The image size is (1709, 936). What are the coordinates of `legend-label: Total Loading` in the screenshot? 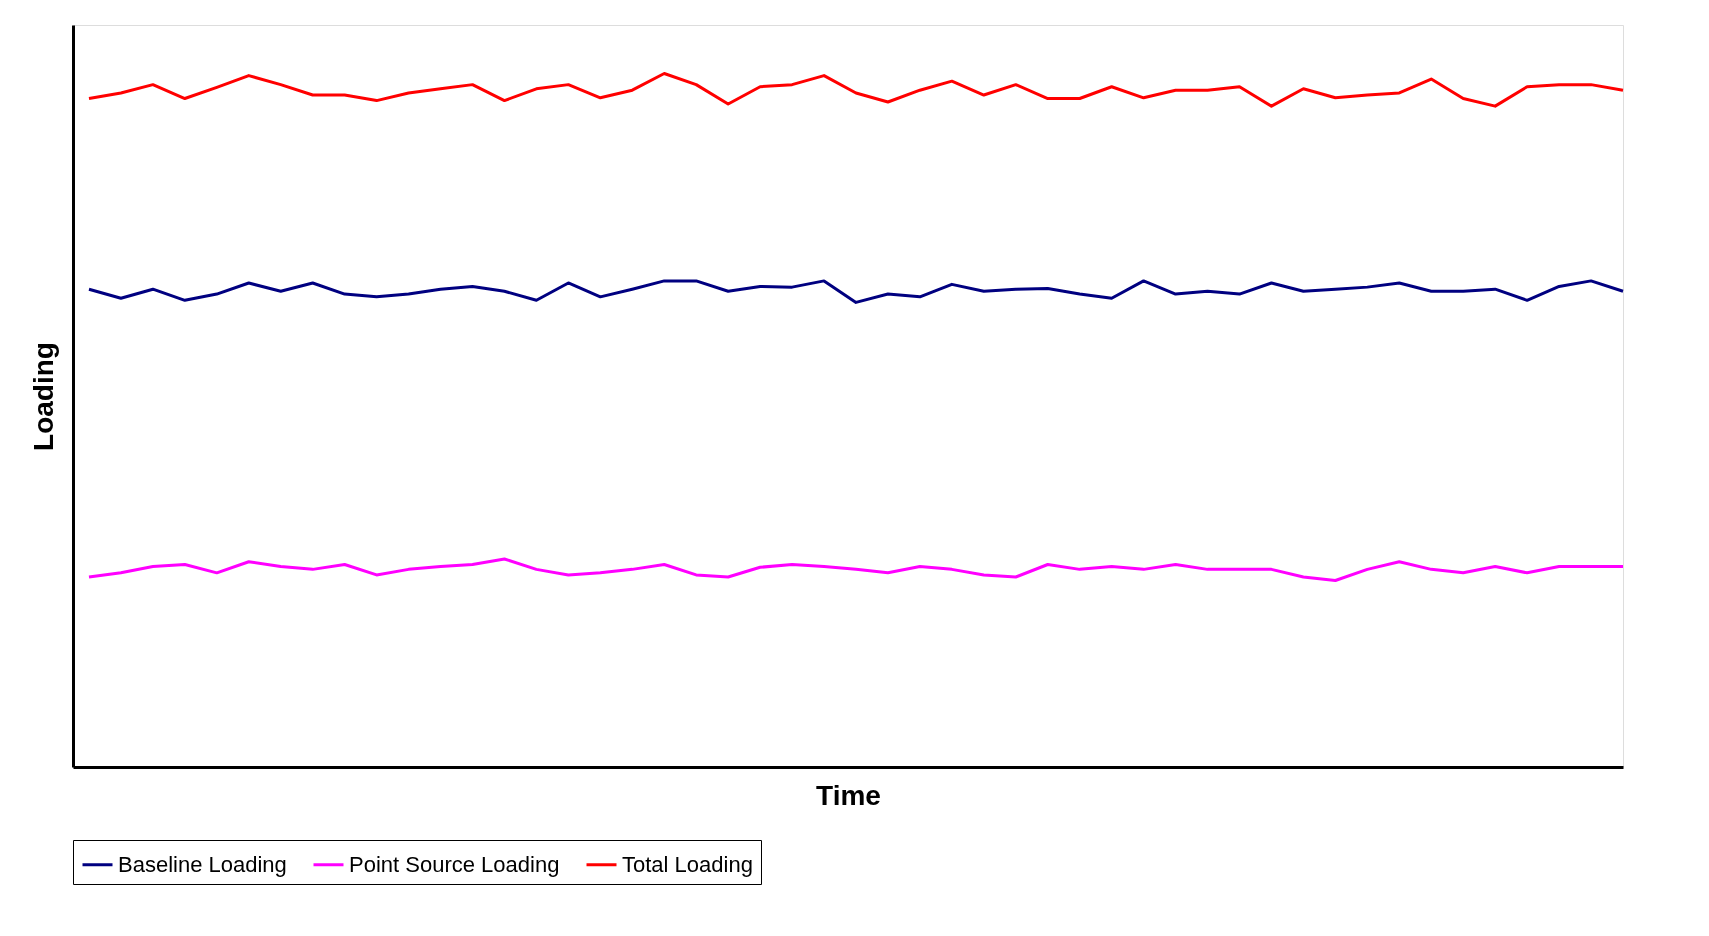 It's located at (687, 864).